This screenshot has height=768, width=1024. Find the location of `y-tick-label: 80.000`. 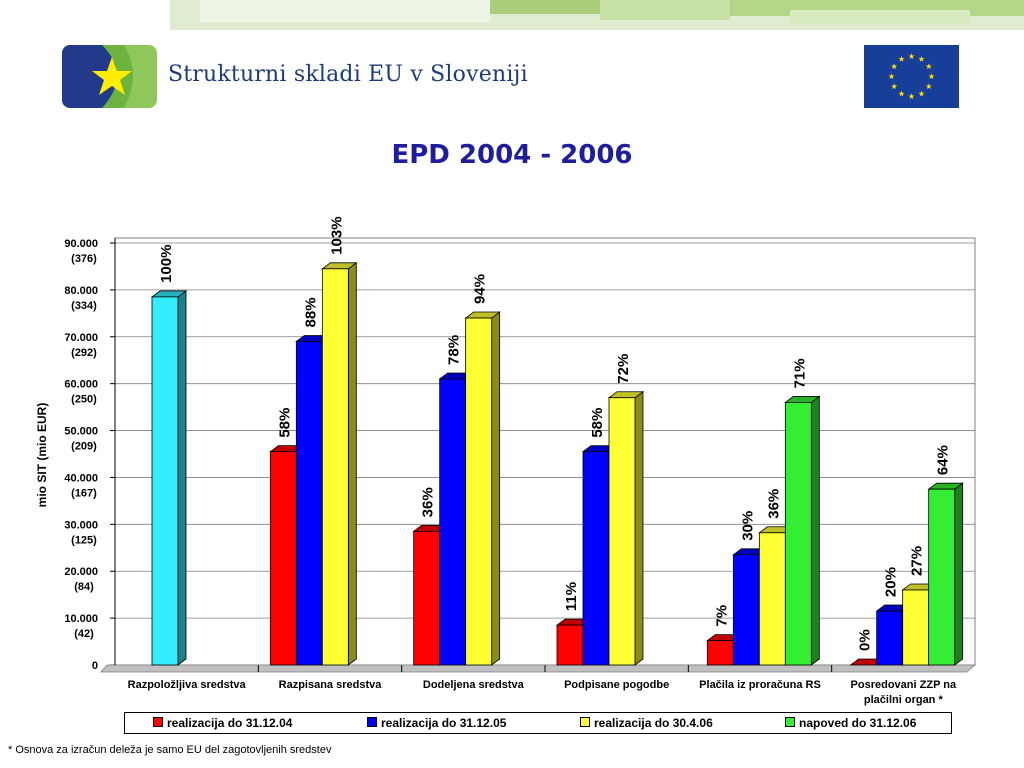

y-tick-label: 80.000 is located at coordinates (81, 291).